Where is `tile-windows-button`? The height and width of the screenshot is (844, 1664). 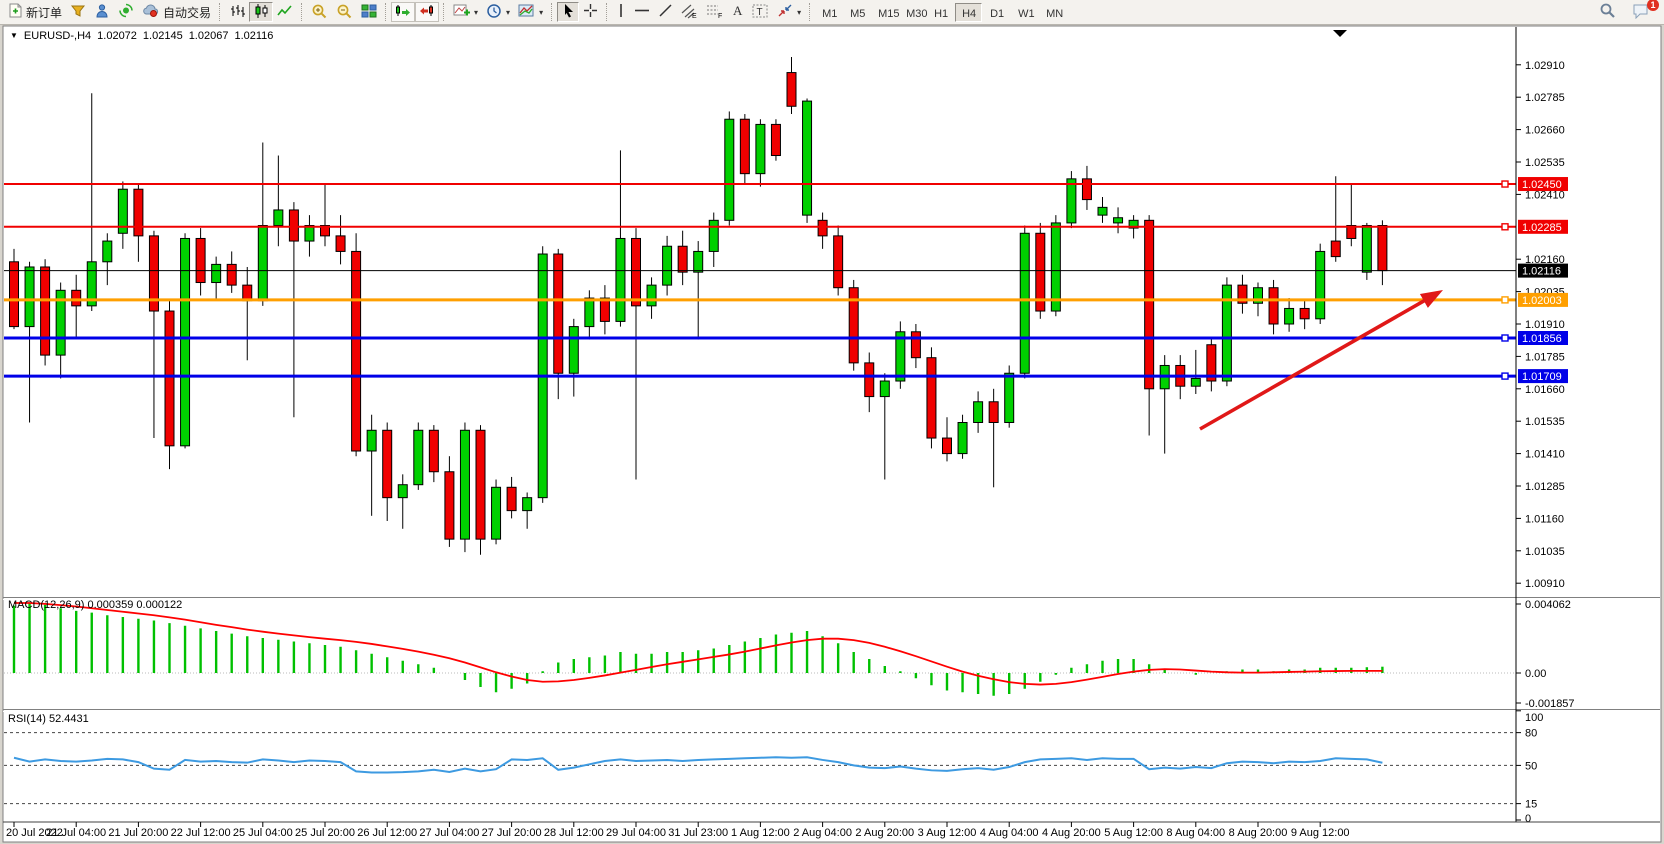 tile-windows-button is located at coordinates (369, 12).